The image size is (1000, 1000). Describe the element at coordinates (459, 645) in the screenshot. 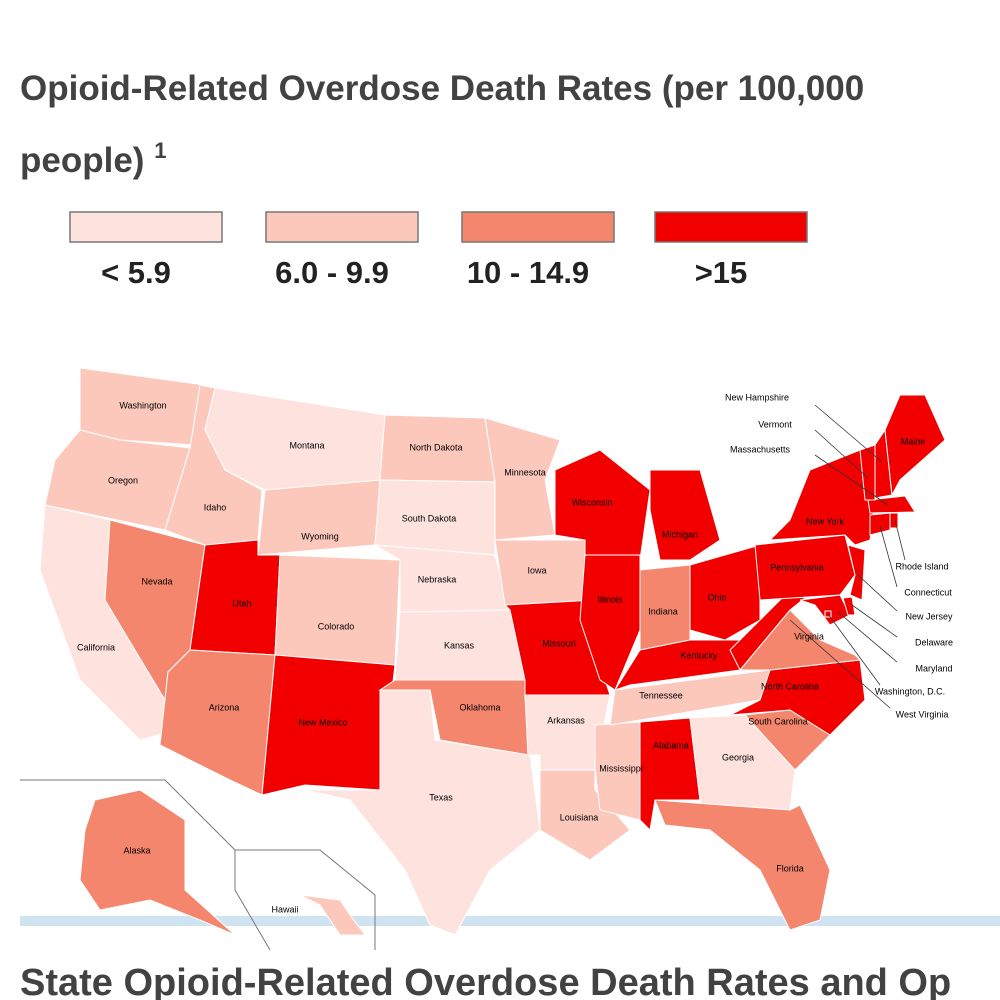

I see `state-label: Kansas` at that location.